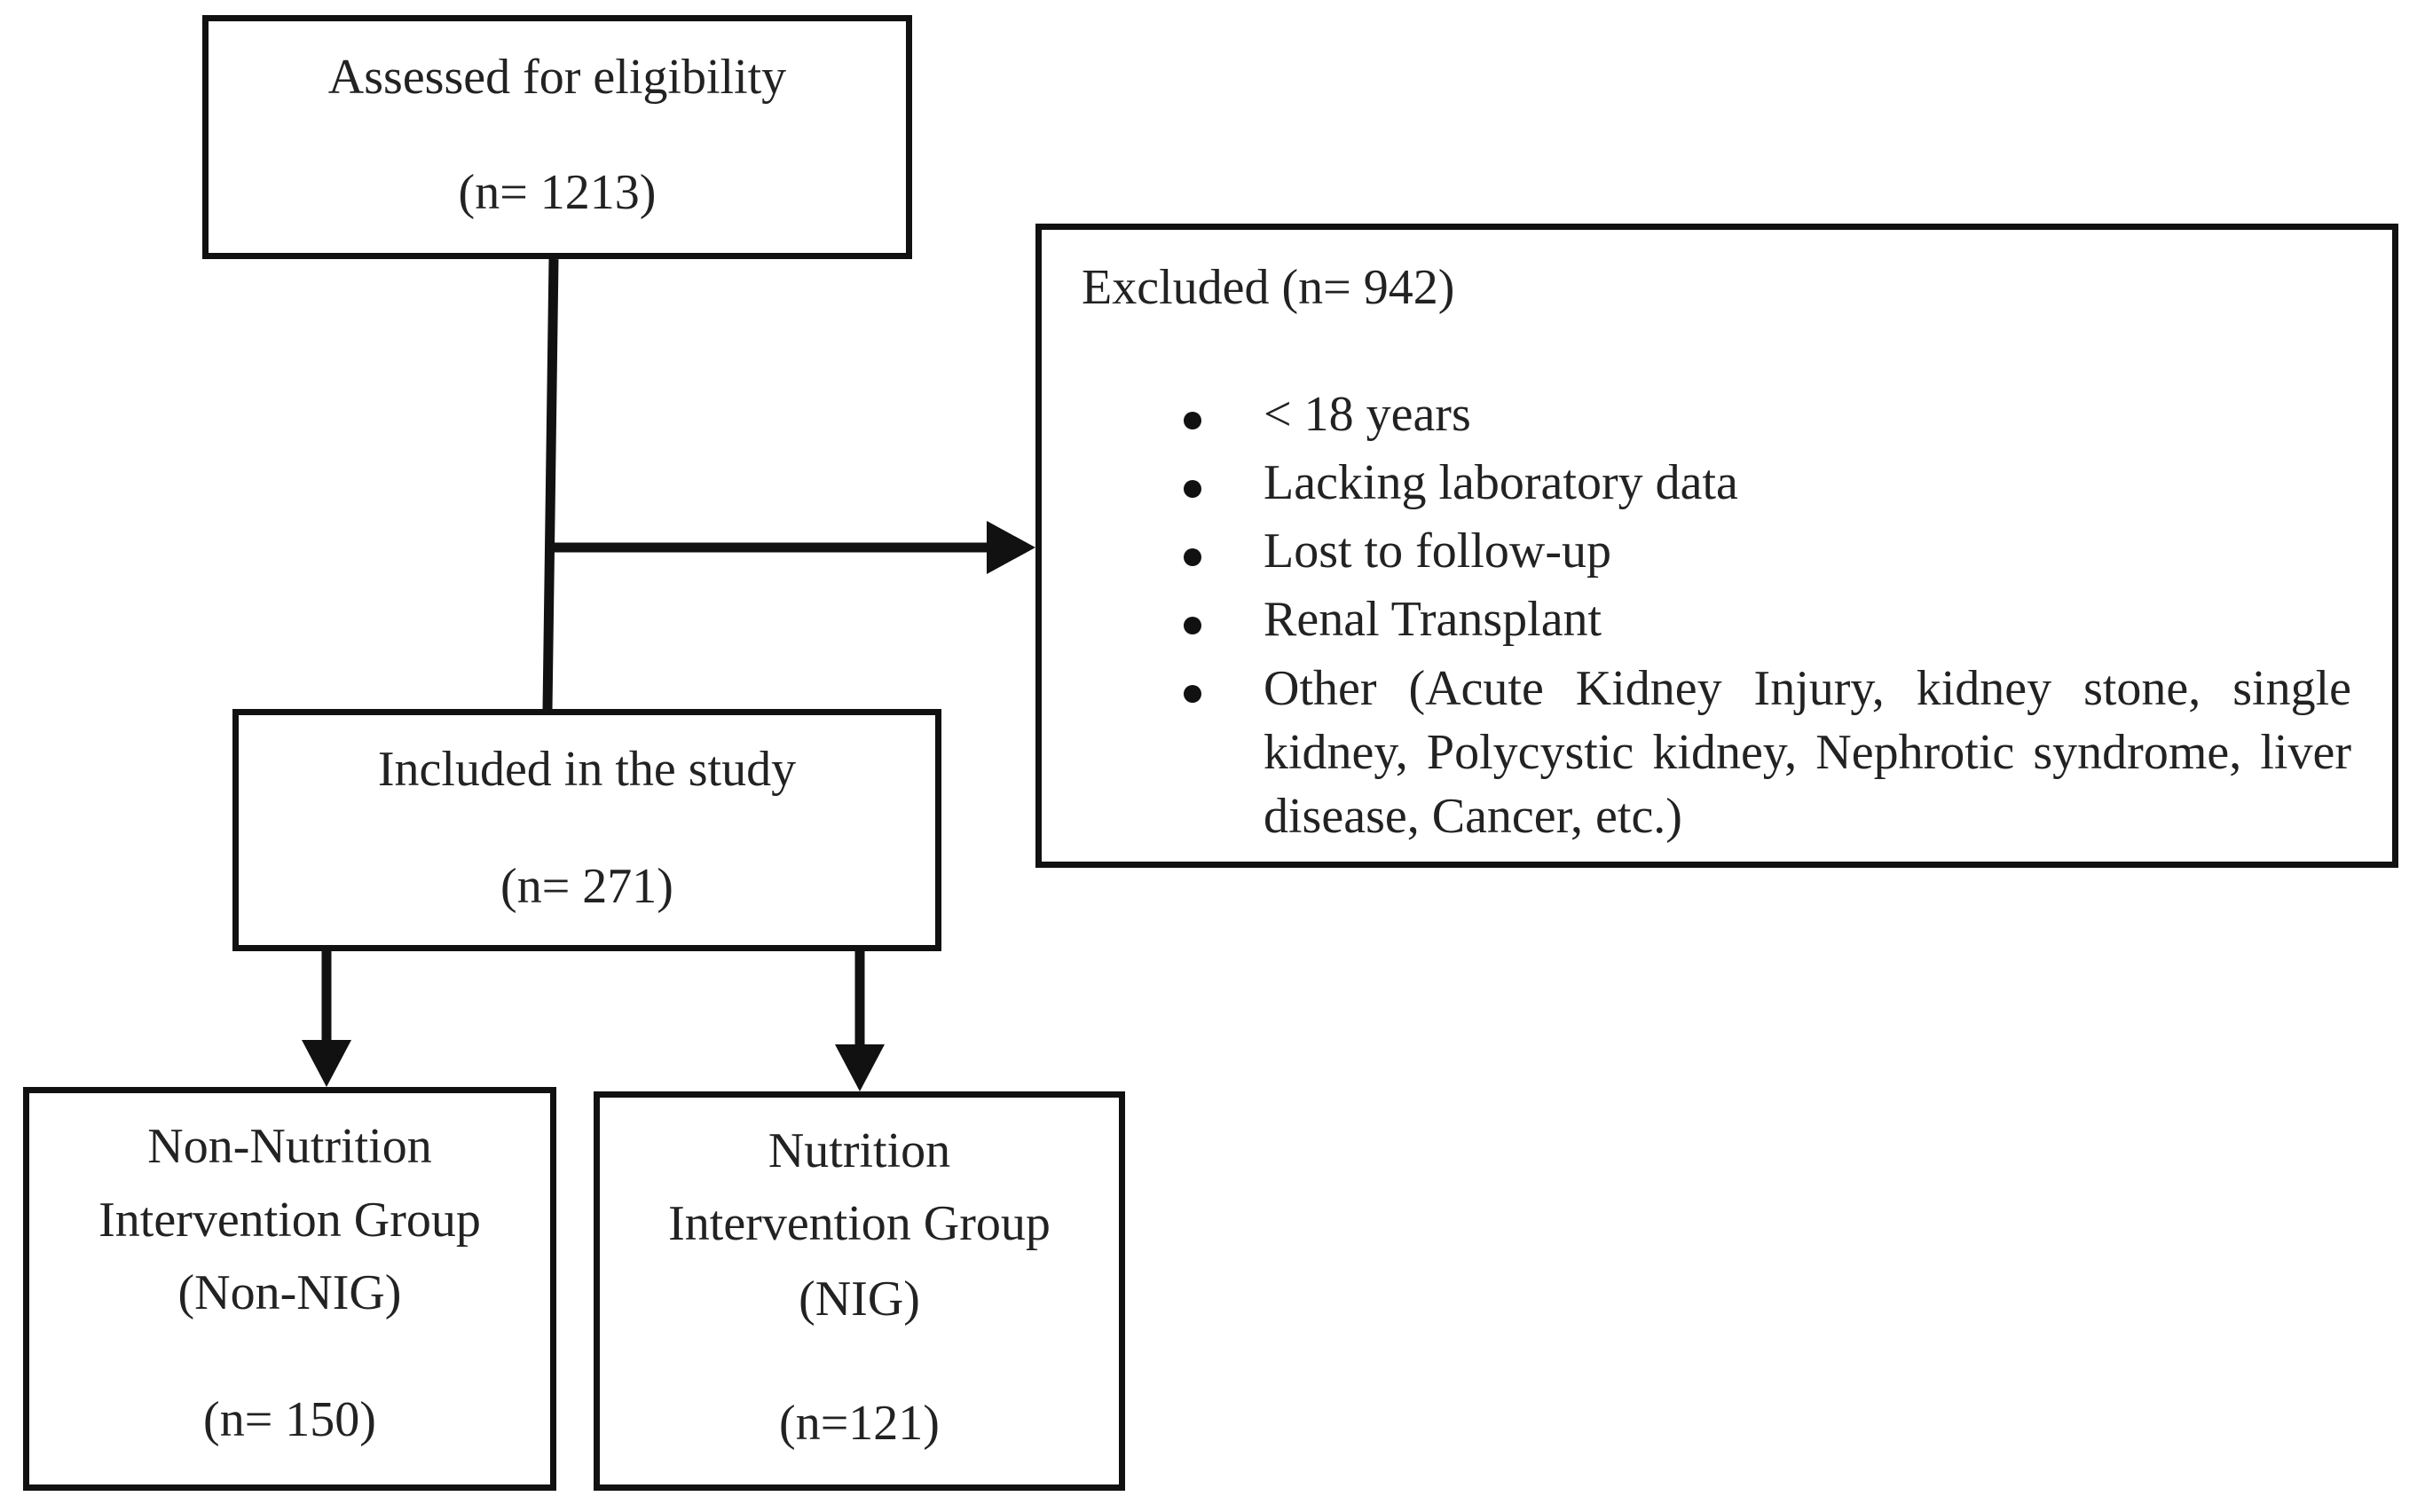  I want to click on box-count: (n=121), so click(859, 1423).